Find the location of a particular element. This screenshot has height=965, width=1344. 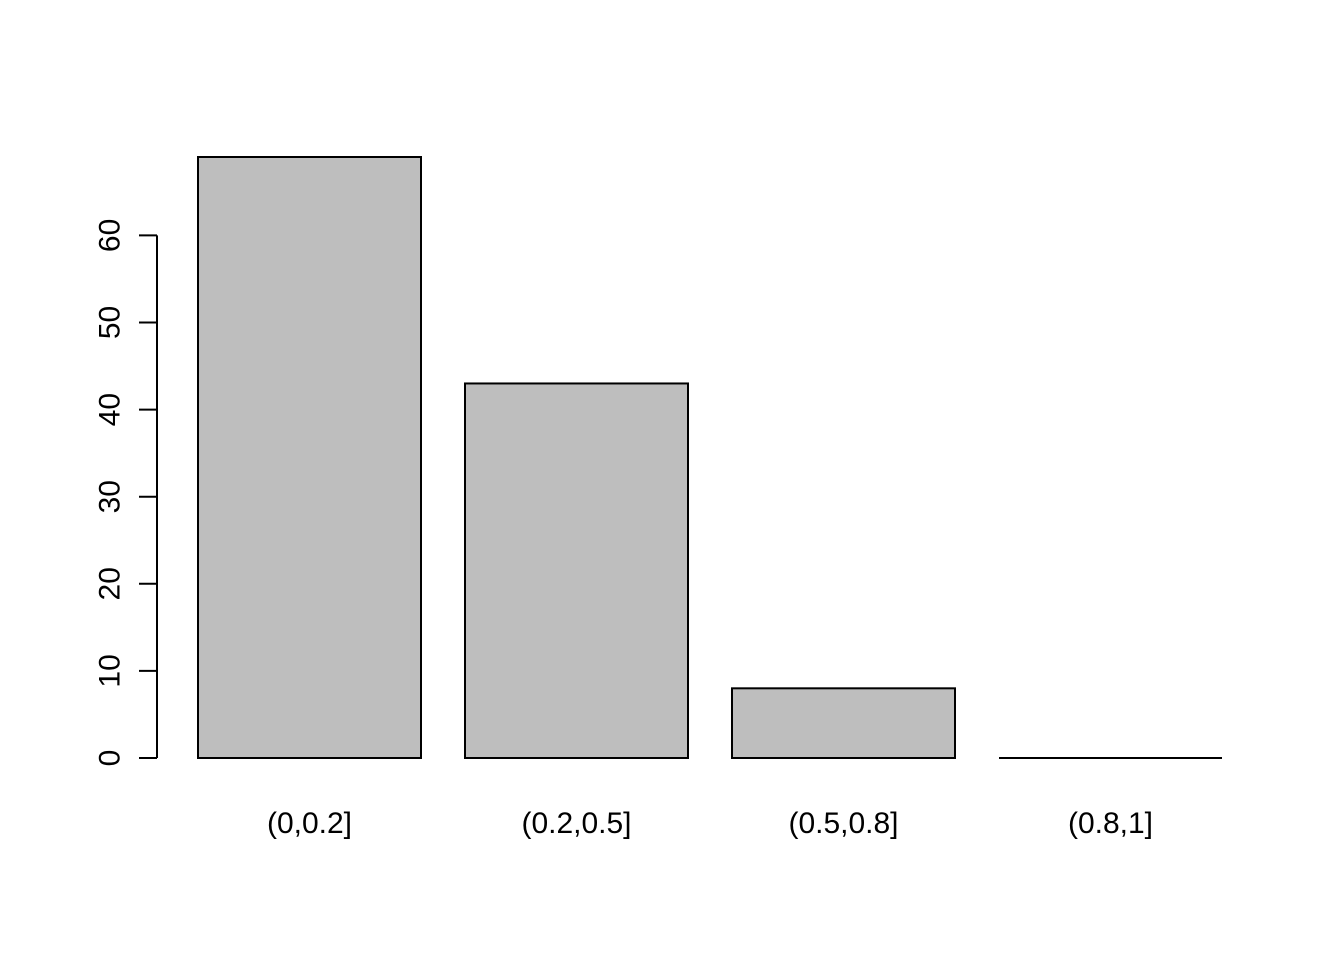

x-category-label: (0.5,0.8] is located at coordinates (843, 823).